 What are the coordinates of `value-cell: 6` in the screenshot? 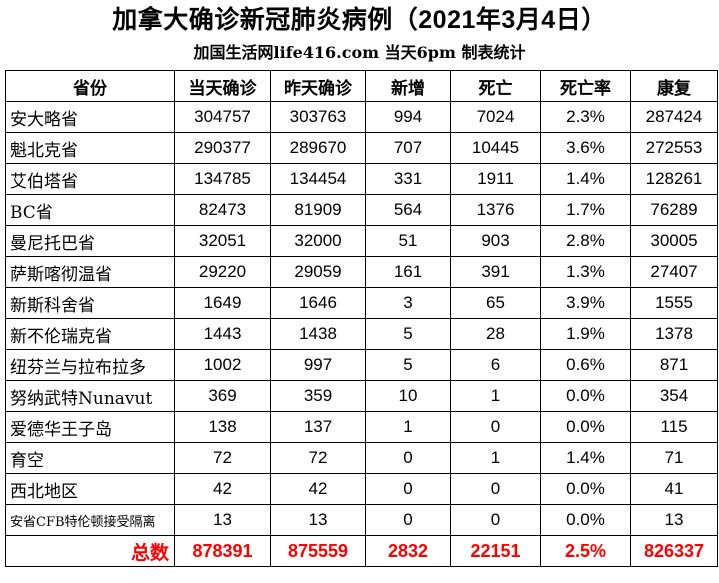 It's located at (495, 365).